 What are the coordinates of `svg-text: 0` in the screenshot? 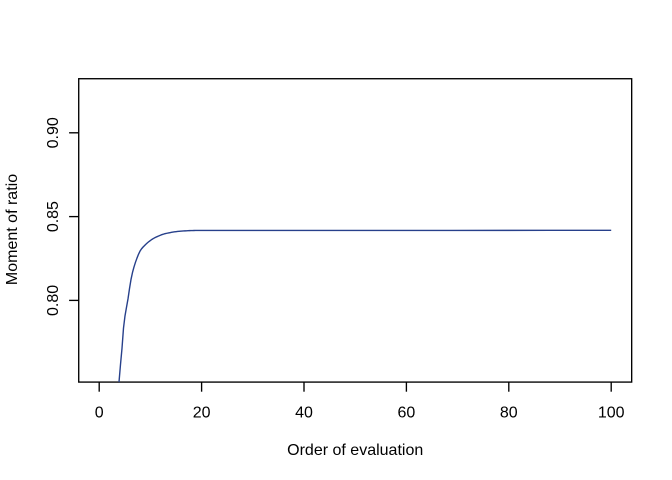 It's located at (99, 412).